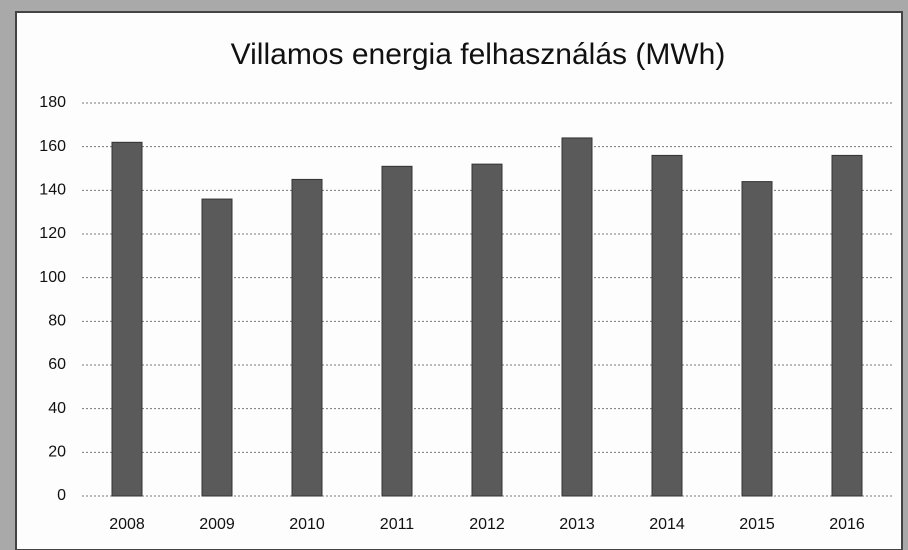 The width and height of the screenshot is (908, 550). Describe the element at coordinates (57, 408) in the screenshot. I see `y-tick-label: 40` at that location.